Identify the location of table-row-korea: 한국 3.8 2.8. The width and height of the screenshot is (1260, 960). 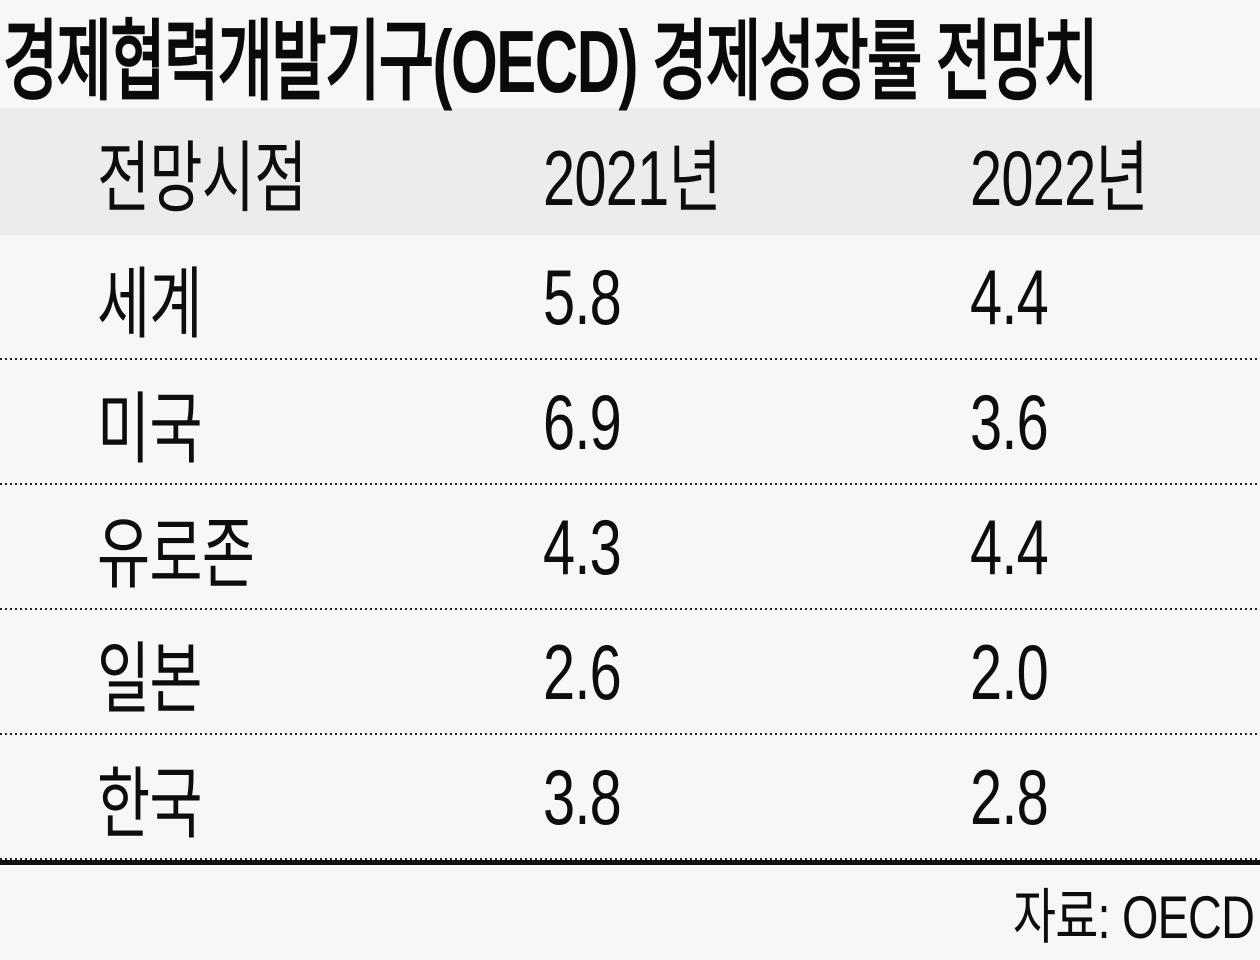
(630, 797).